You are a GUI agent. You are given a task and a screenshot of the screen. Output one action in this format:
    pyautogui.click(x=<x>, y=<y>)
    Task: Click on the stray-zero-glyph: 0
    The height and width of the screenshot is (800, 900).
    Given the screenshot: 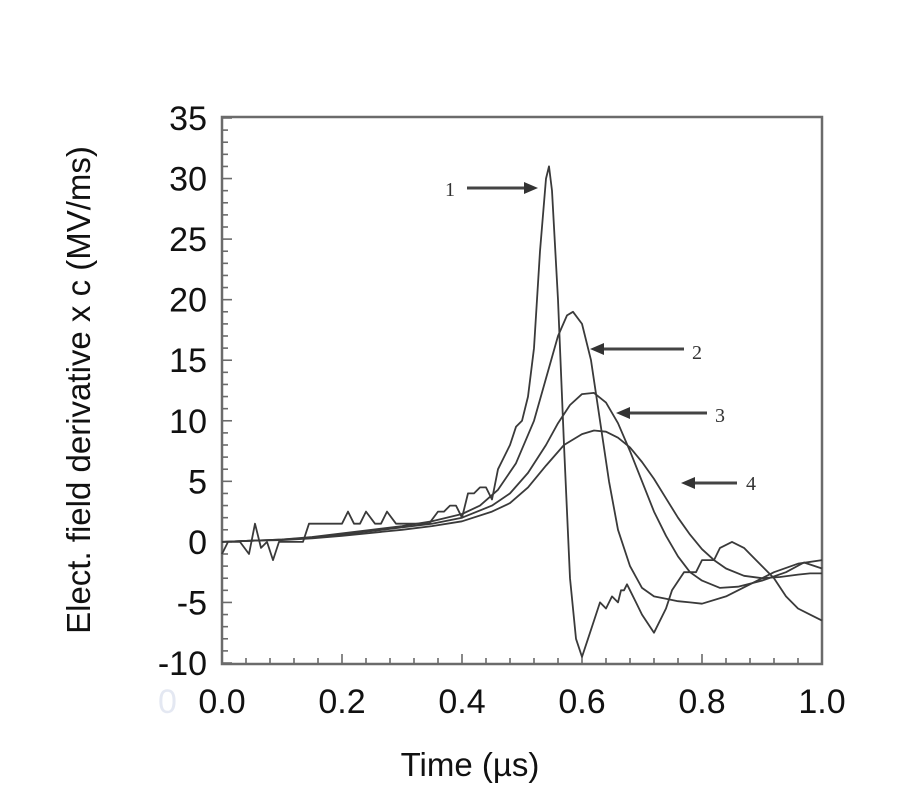 What is the action you would take?
    pyautogui.click(x=167, y=702)
    